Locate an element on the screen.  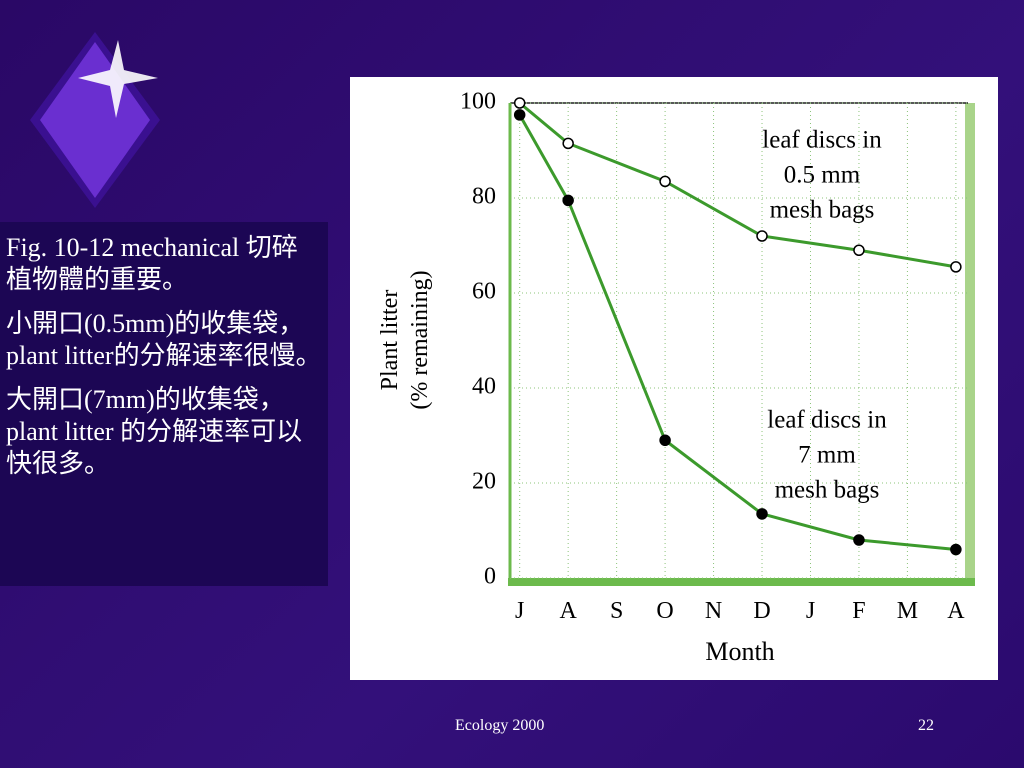
bottom-band is located at coordinates (741, 582).